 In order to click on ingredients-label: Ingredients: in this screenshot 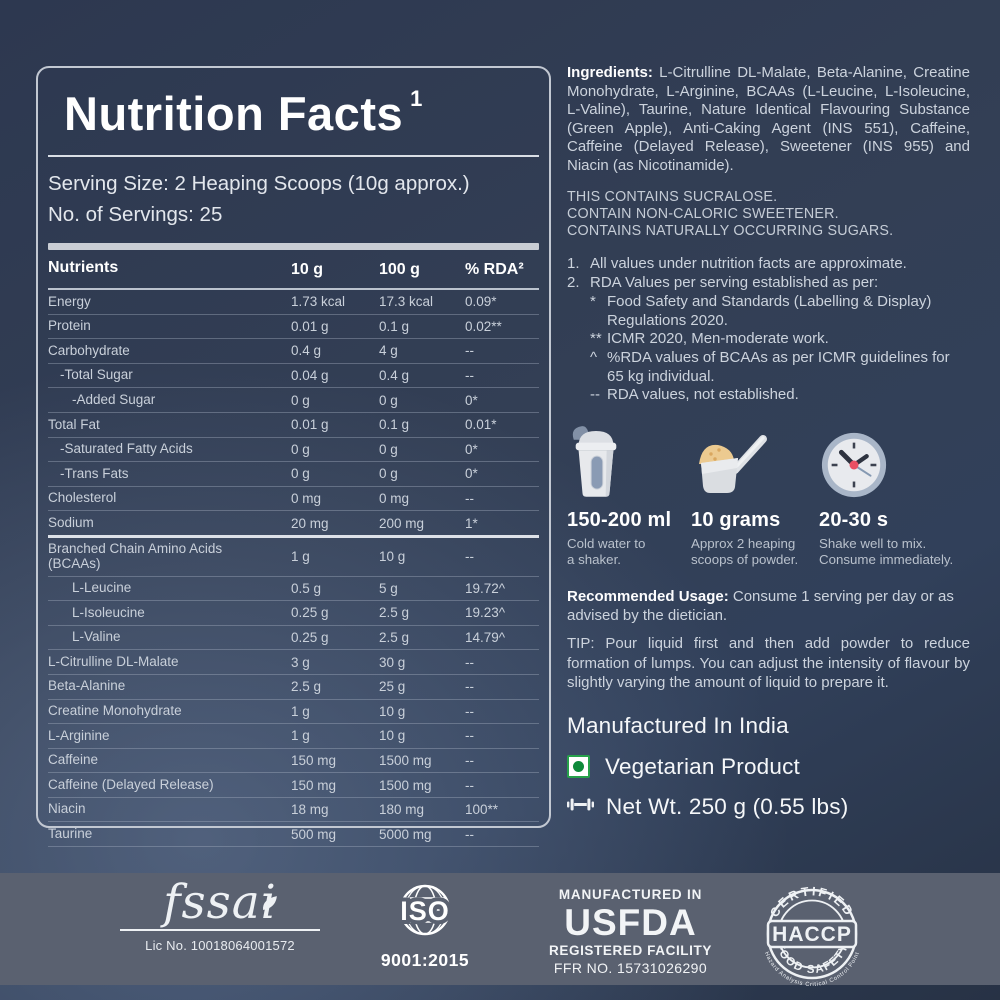, I will do `click(610, 72)`.